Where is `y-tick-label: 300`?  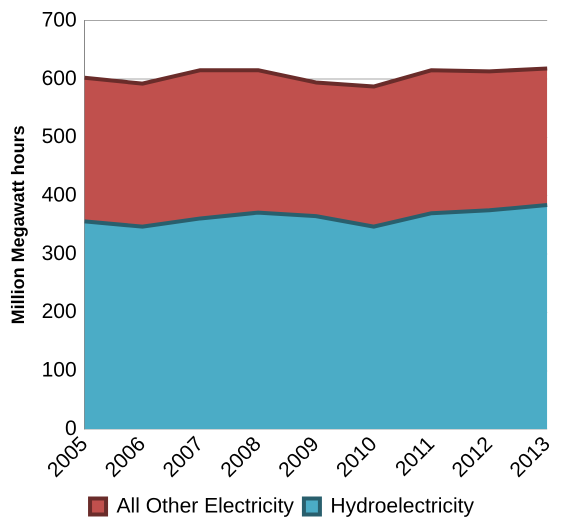
y-tick-label: 300 is located at coordinates (59, 253).